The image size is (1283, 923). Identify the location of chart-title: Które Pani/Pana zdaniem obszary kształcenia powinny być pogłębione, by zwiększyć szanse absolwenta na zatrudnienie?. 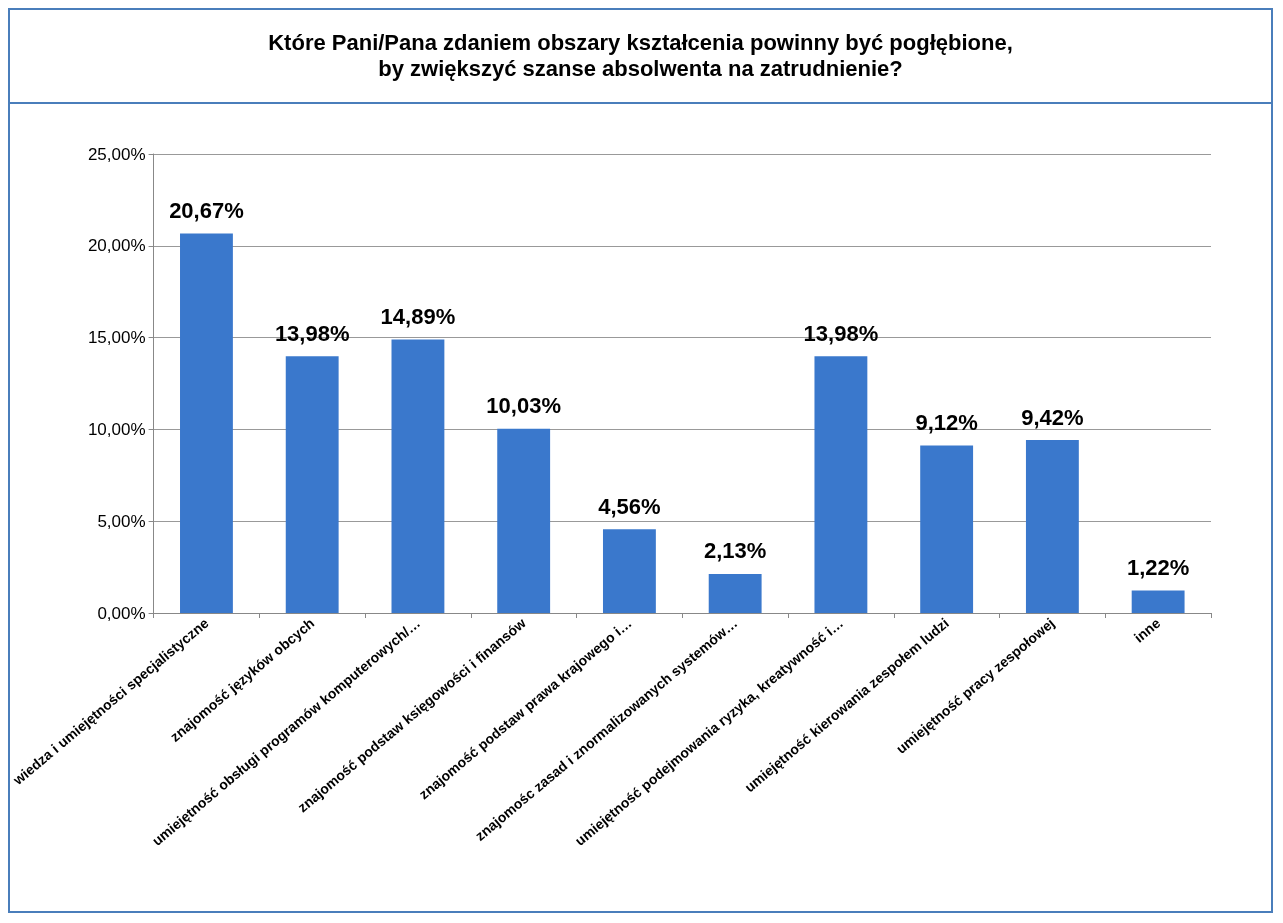
(640, 57).